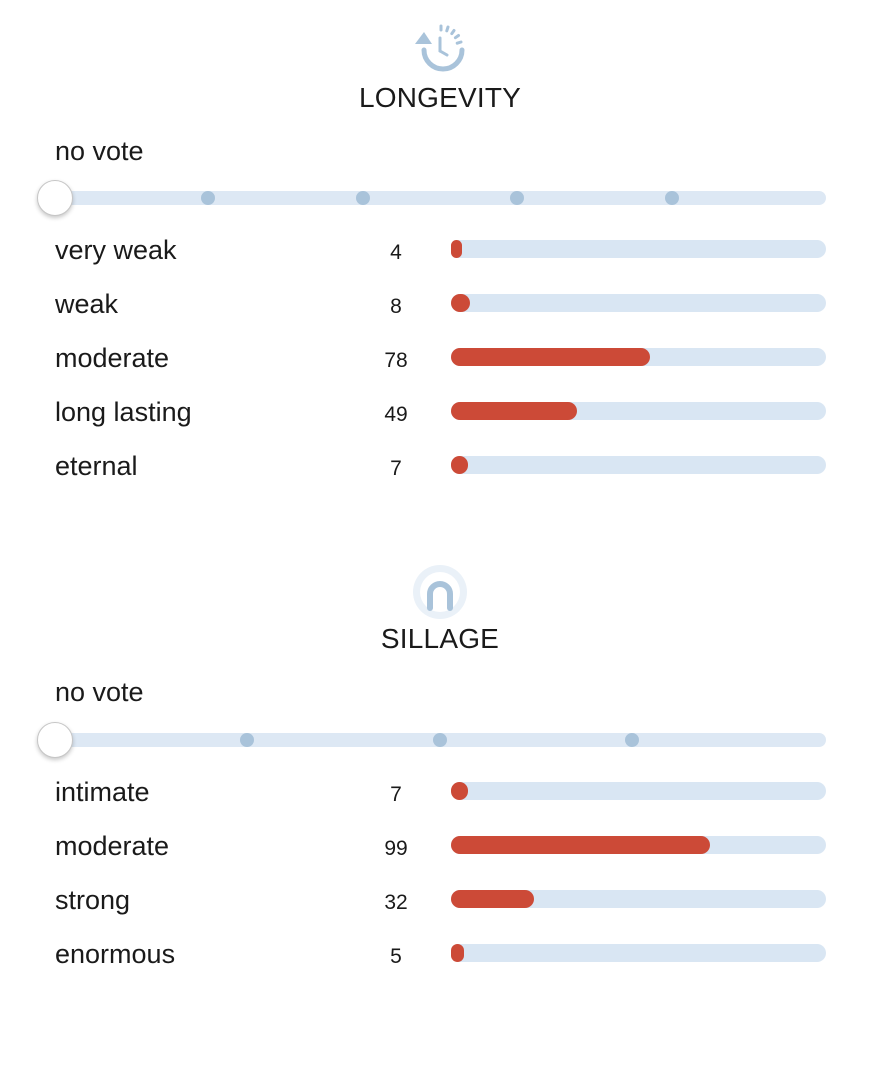 The width and height of the screenshot is (880, 1080). Describe the element at coordinates (102, 792) in the screenshot. I see `result-label: intimate` at that location.